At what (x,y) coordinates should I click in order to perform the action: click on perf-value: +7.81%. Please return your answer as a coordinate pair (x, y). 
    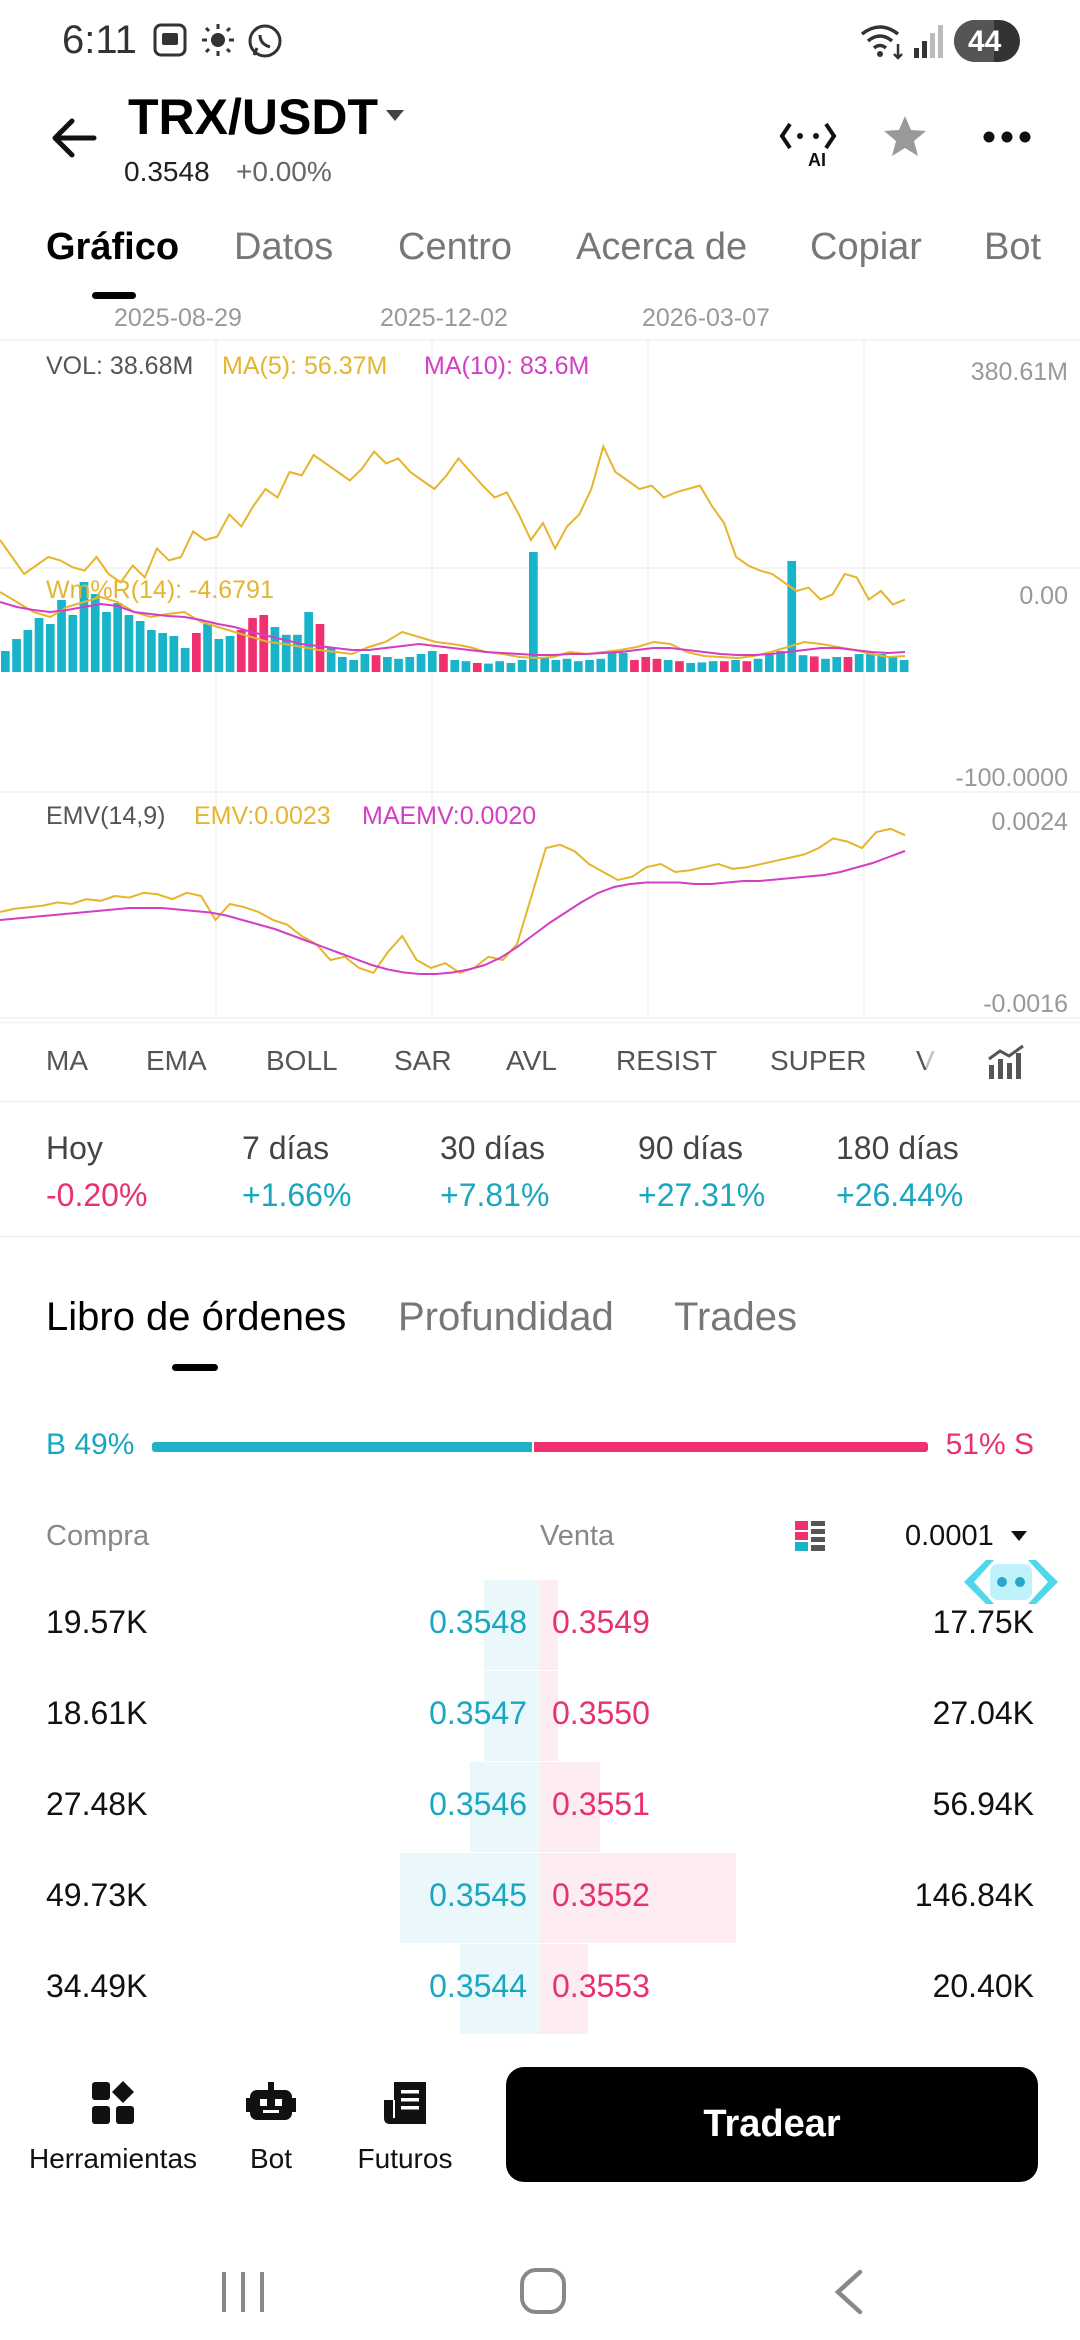
    Looking at the image, I should click on (495, 1195).